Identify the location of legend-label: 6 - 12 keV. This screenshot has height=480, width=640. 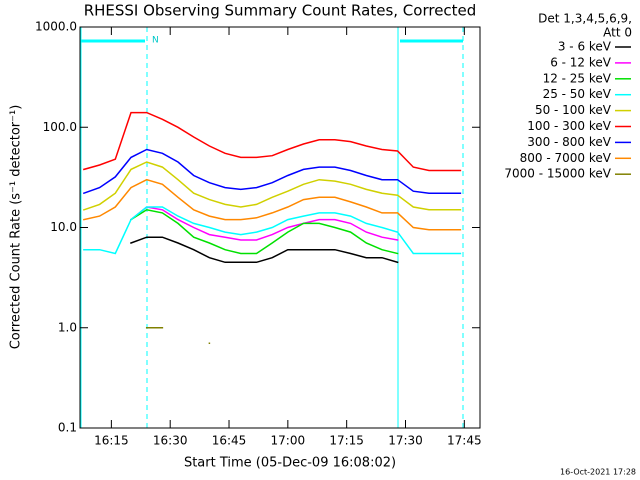
(581, 62).